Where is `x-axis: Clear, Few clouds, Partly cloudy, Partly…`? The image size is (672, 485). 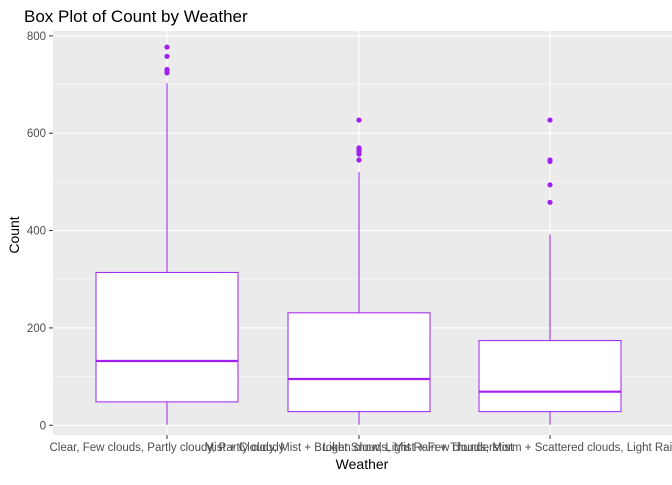 x-axis: Clear, Few clouds, Partly cloudy, Partly… is located at coordinates (361, 444).